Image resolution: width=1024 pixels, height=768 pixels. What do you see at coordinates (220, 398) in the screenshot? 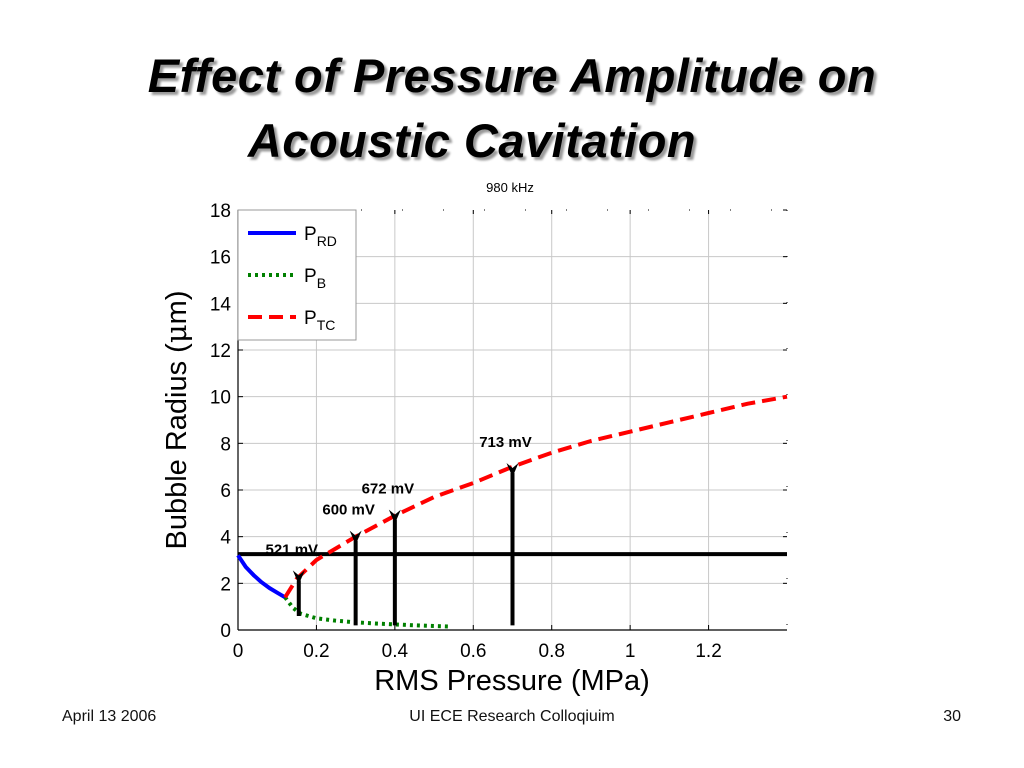
I see `y-tick-label: 10` at bounding box center [220, 398].